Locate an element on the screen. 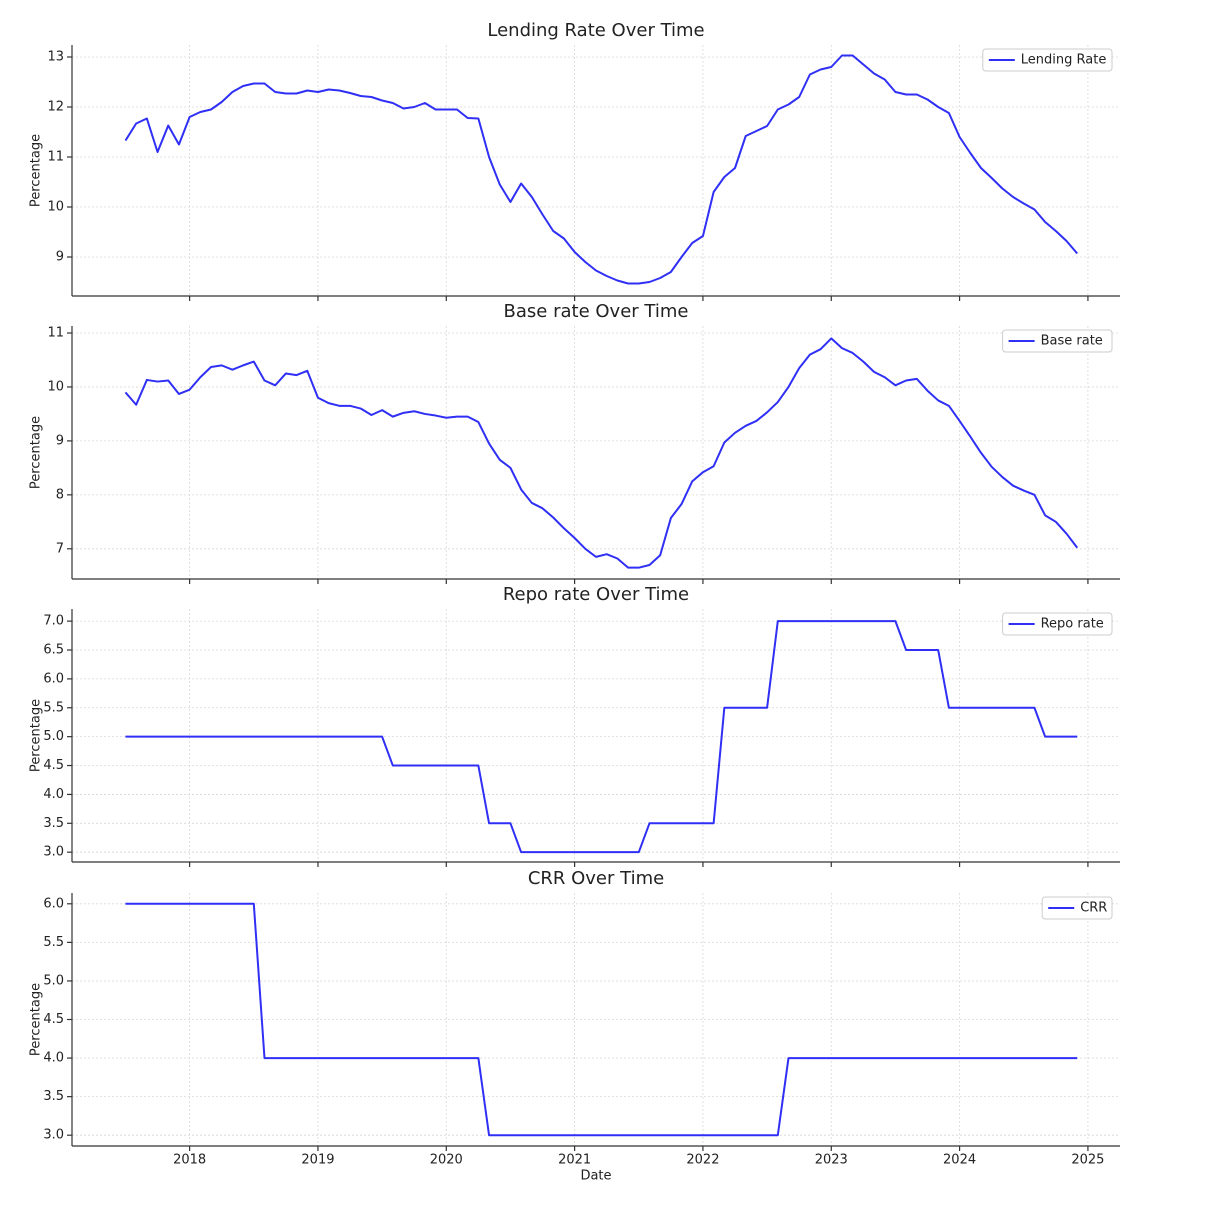  y-tick-label: 6.5 is located at coordinates (53, 650).